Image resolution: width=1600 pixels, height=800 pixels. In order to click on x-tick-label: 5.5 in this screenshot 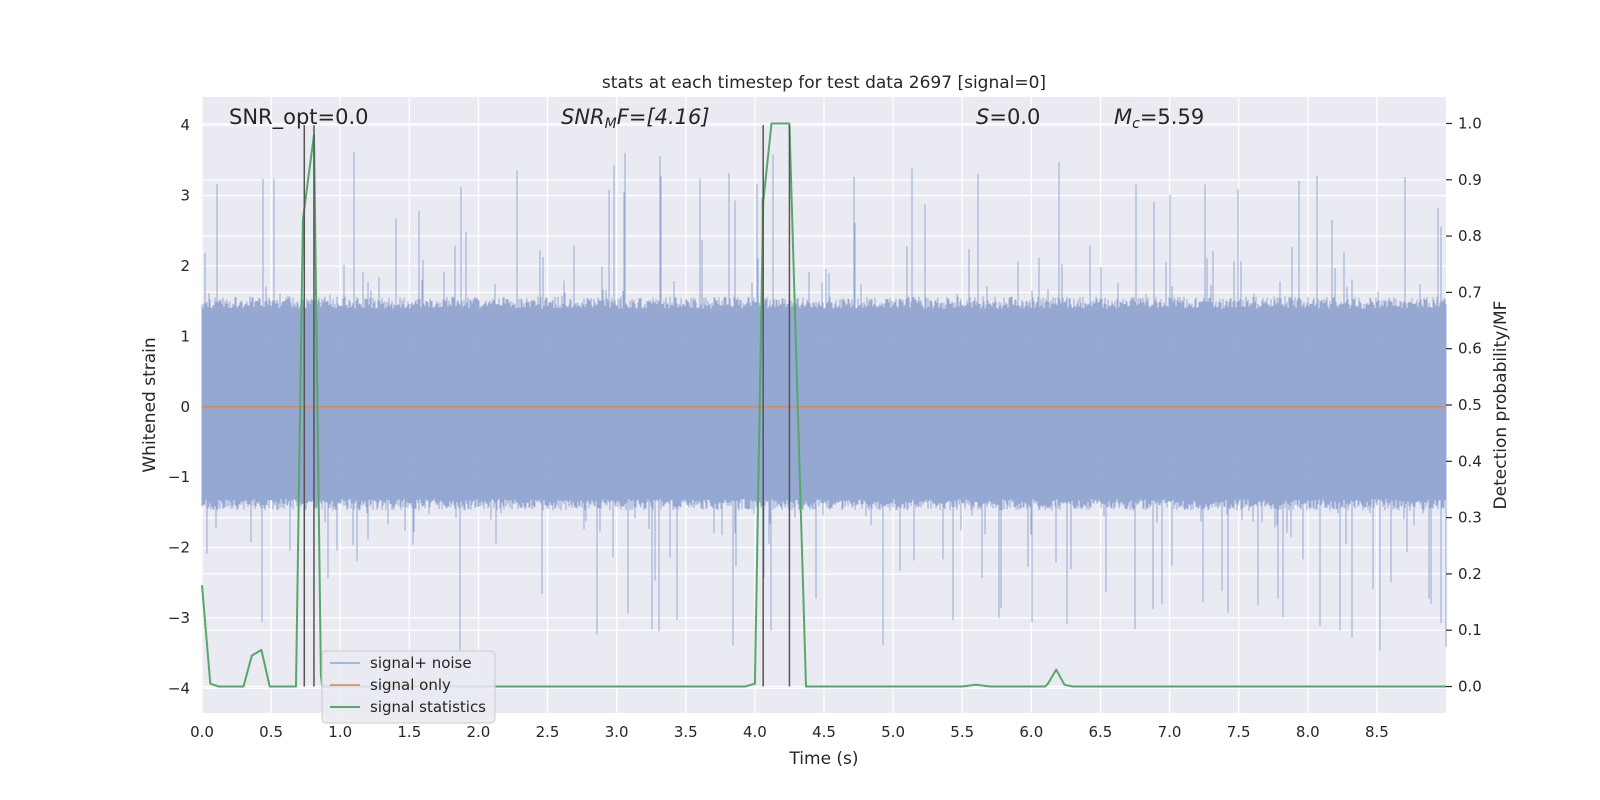, I will do `click(962, 732)`.